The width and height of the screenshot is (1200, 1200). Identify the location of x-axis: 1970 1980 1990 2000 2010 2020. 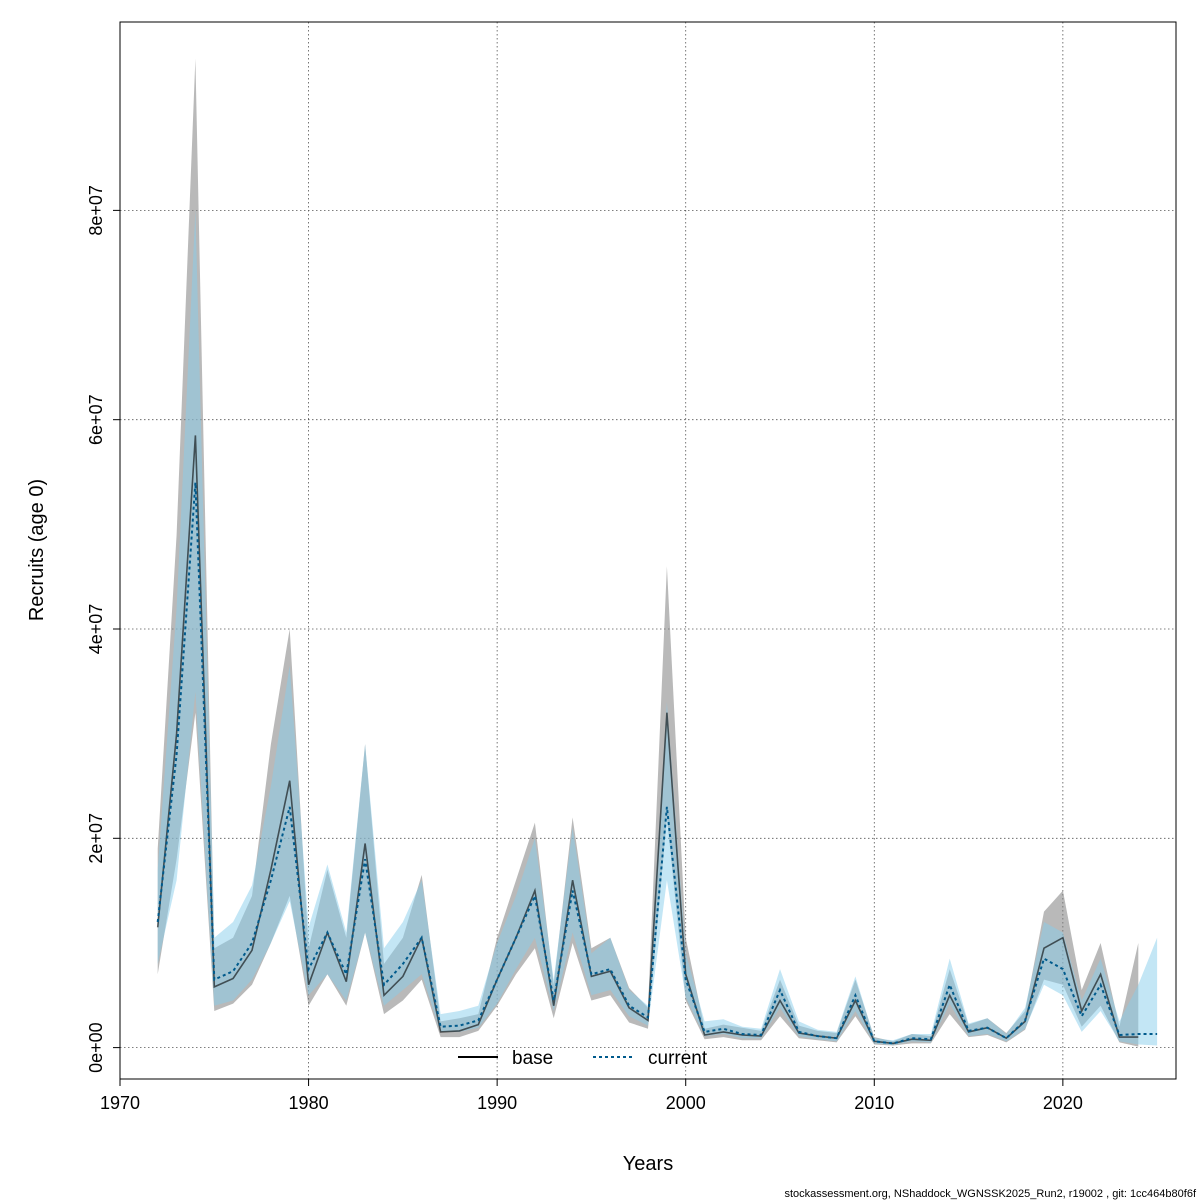
(591, 1095).